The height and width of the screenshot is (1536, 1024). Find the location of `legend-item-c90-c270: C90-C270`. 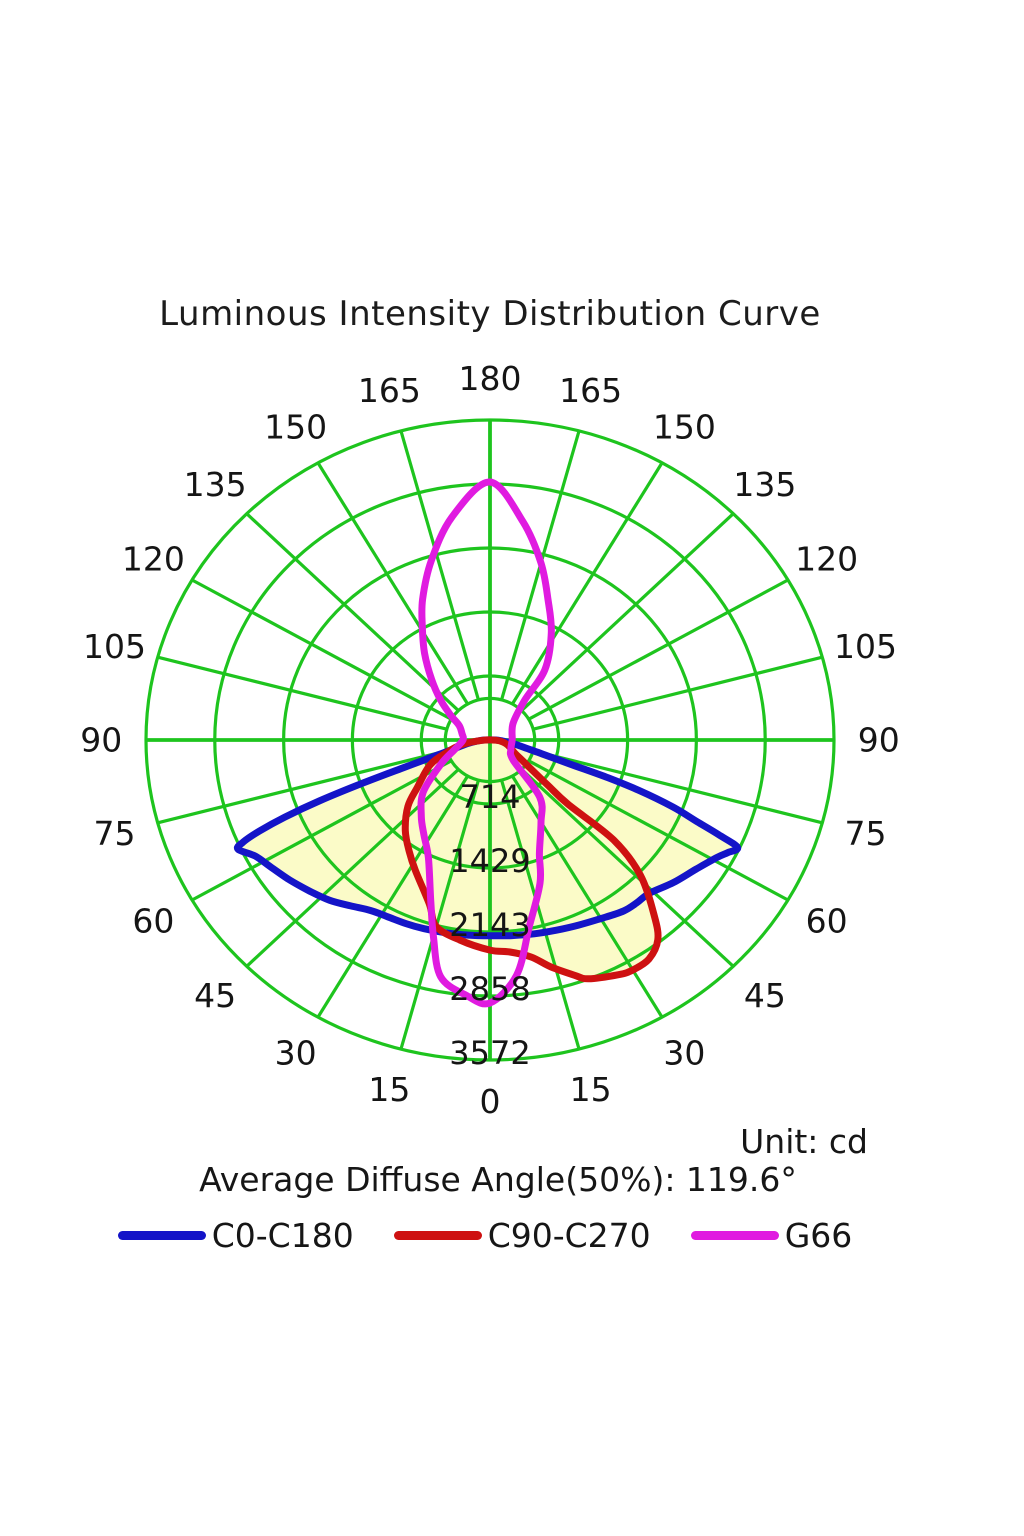

legend-item-c90-c270: C90-C270 is located at coordinates (522, 1235).